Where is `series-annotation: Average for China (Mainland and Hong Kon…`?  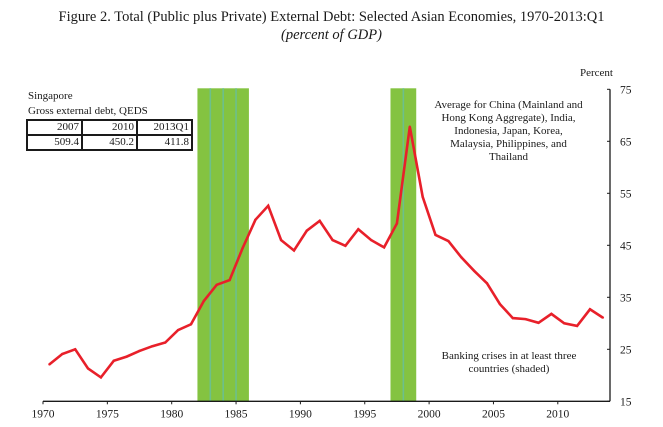
series-annotation: Average for China (Mainland and Hong Kon… is located at coordinates (508, 131).